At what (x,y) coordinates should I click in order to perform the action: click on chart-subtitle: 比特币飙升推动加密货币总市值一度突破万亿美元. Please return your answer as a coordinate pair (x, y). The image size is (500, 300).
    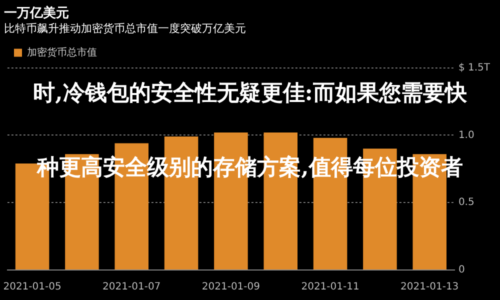
    Looking at the image, I should click on (125, 29).